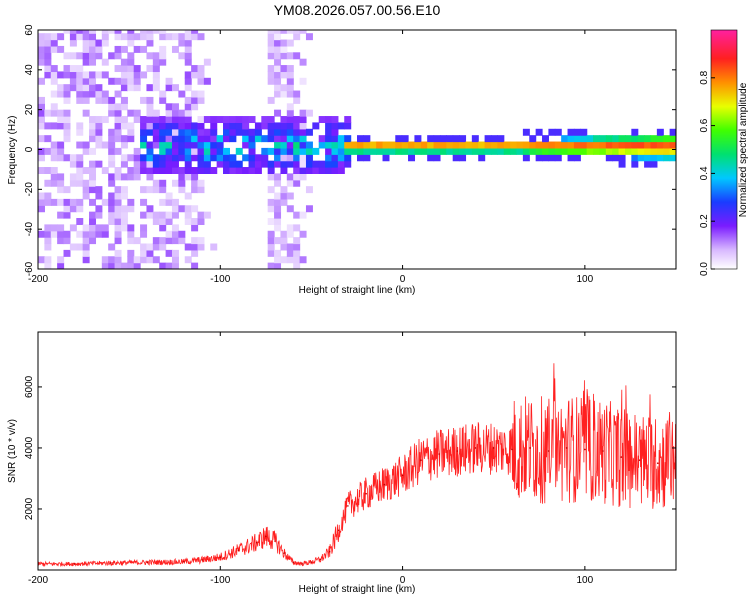  What do you see at coordinates (12, 451) in the screenshot?
I see `bottom-y-axis-label: SNR (10 * v/v)` at bounding box center [12, 451].